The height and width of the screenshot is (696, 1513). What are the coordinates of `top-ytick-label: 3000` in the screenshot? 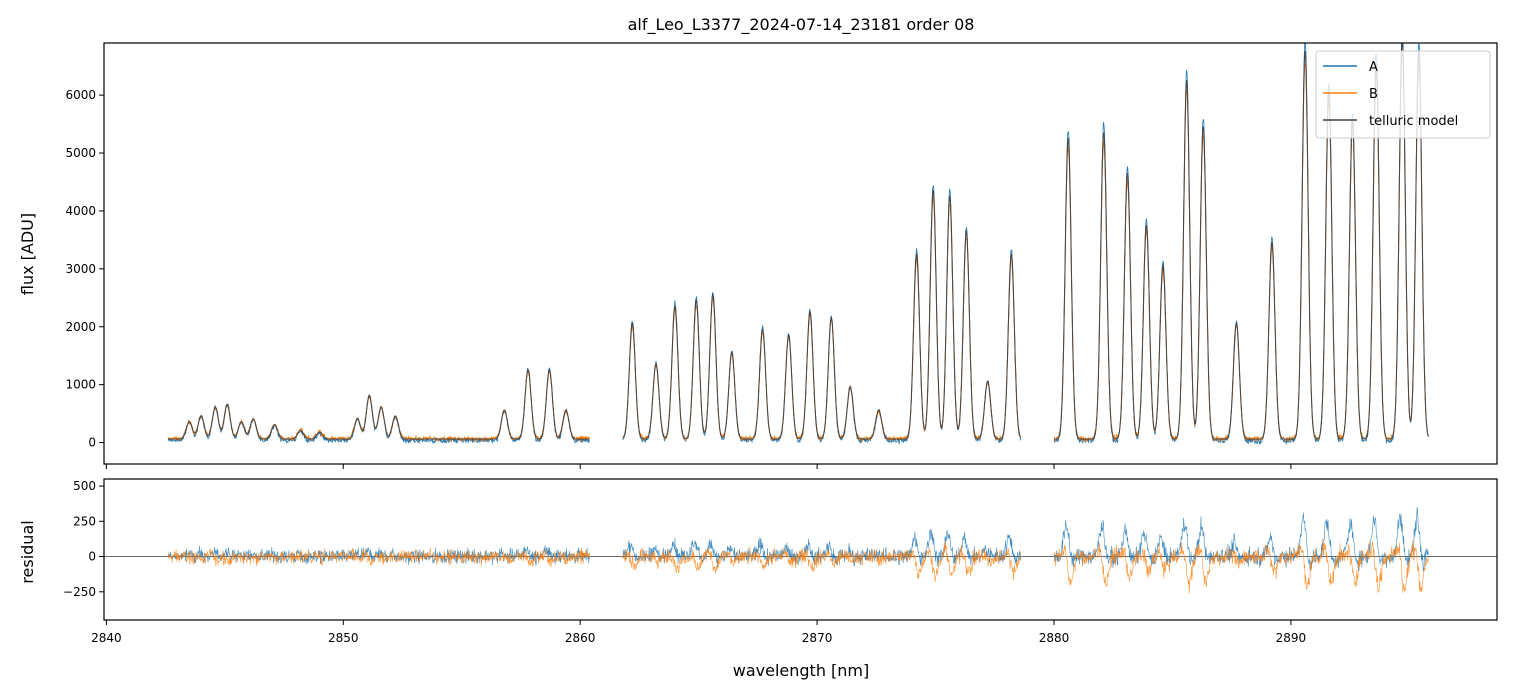 It's located at (80, 269).